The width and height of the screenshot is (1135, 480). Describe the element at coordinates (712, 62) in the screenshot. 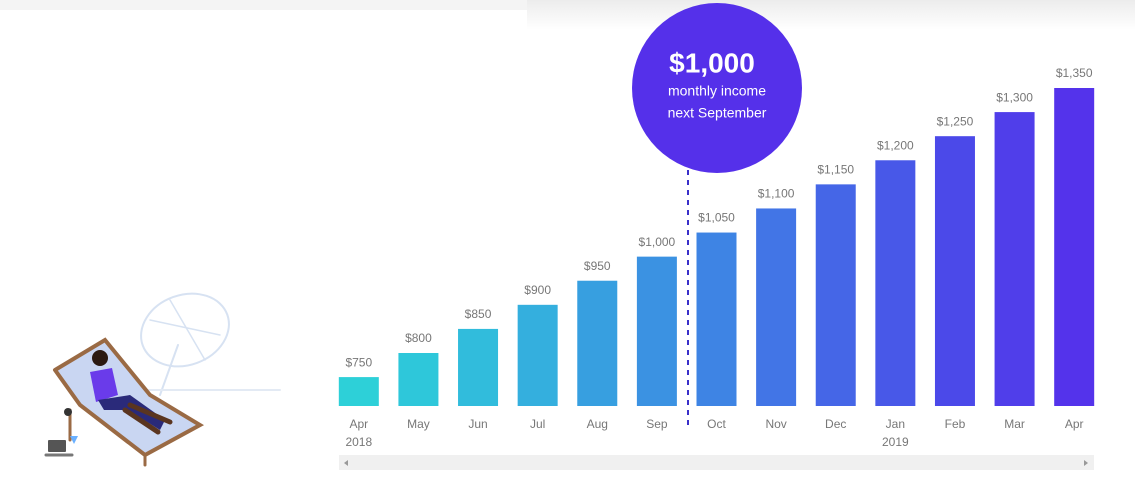

I see `callout-title: $1,000` at that location.